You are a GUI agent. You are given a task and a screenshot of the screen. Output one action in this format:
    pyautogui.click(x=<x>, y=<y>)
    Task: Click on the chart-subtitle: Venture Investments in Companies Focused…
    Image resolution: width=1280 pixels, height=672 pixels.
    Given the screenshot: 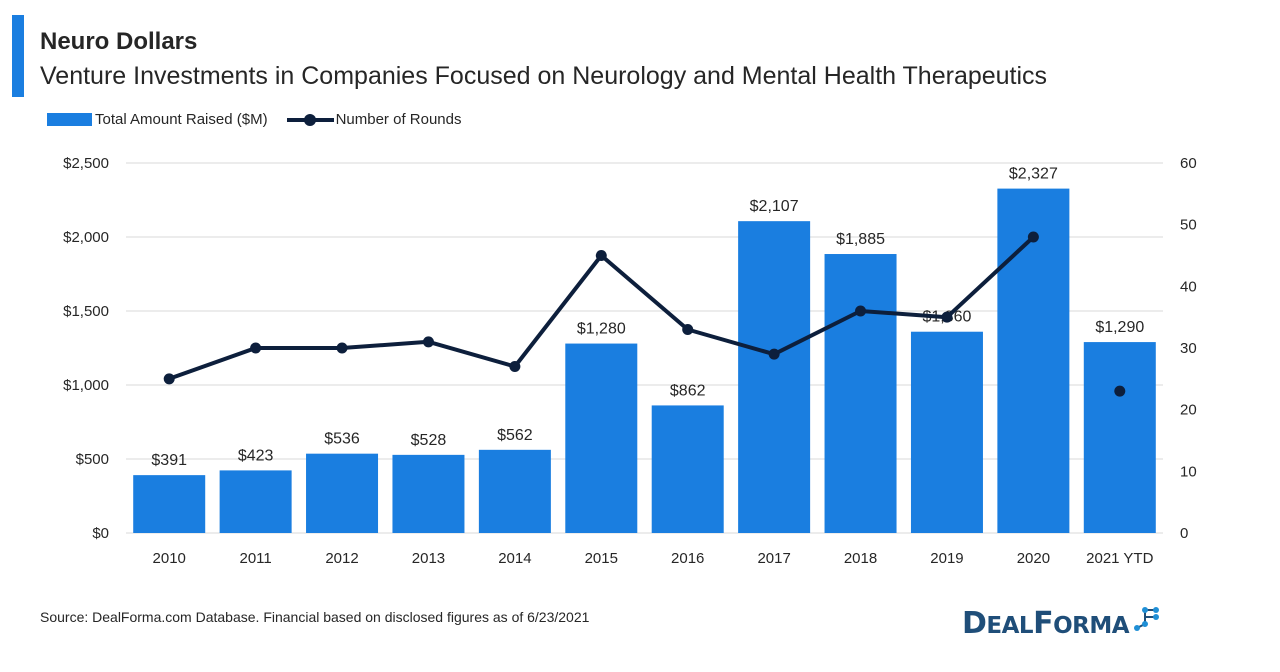 What is the action you would take?
    pyautogui.click(x=544, y=76)
    